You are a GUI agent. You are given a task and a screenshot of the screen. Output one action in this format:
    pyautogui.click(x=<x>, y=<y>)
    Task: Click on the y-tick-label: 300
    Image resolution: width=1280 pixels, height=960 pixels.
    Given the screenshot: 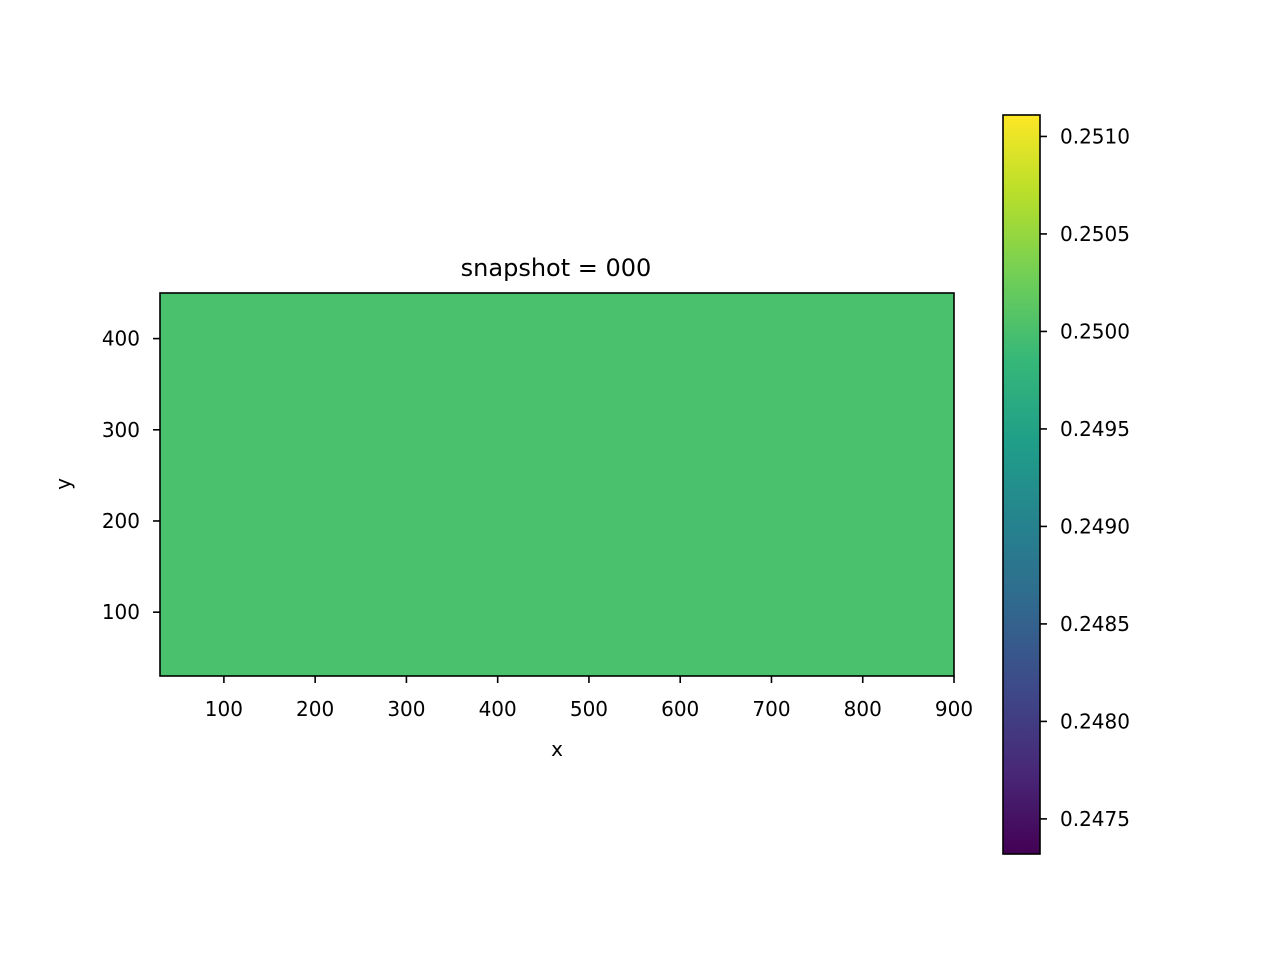 What is the action you would take?
    pyautogui.click(x=121, y=430)
    